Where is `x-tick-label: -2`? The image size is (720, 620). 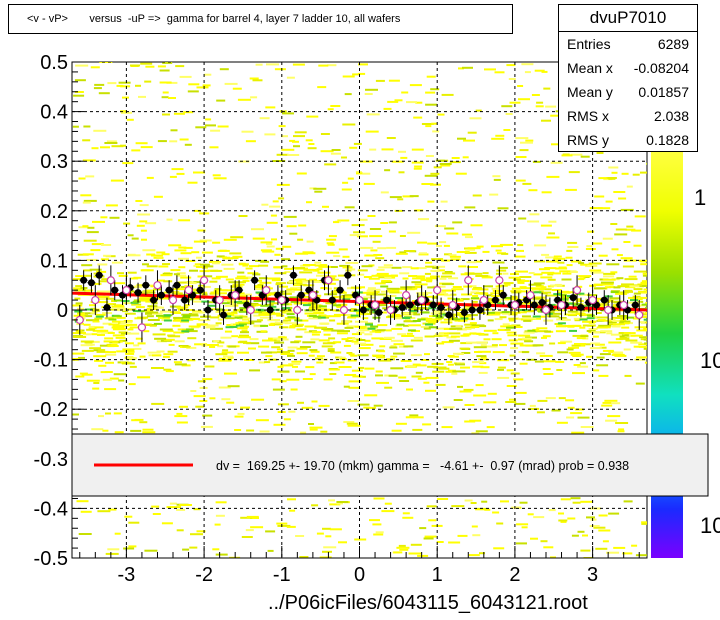
x-tick-label: -2 is located at coordinates (204, 575).